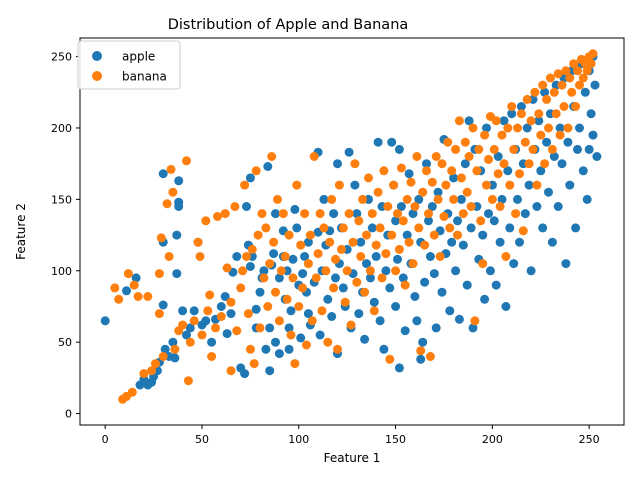 This screenshot has height=480, width=640. What do you see at coordinates (129, 65) in the screenshot?
I see `legend-box` at bounding box center [129, 65].